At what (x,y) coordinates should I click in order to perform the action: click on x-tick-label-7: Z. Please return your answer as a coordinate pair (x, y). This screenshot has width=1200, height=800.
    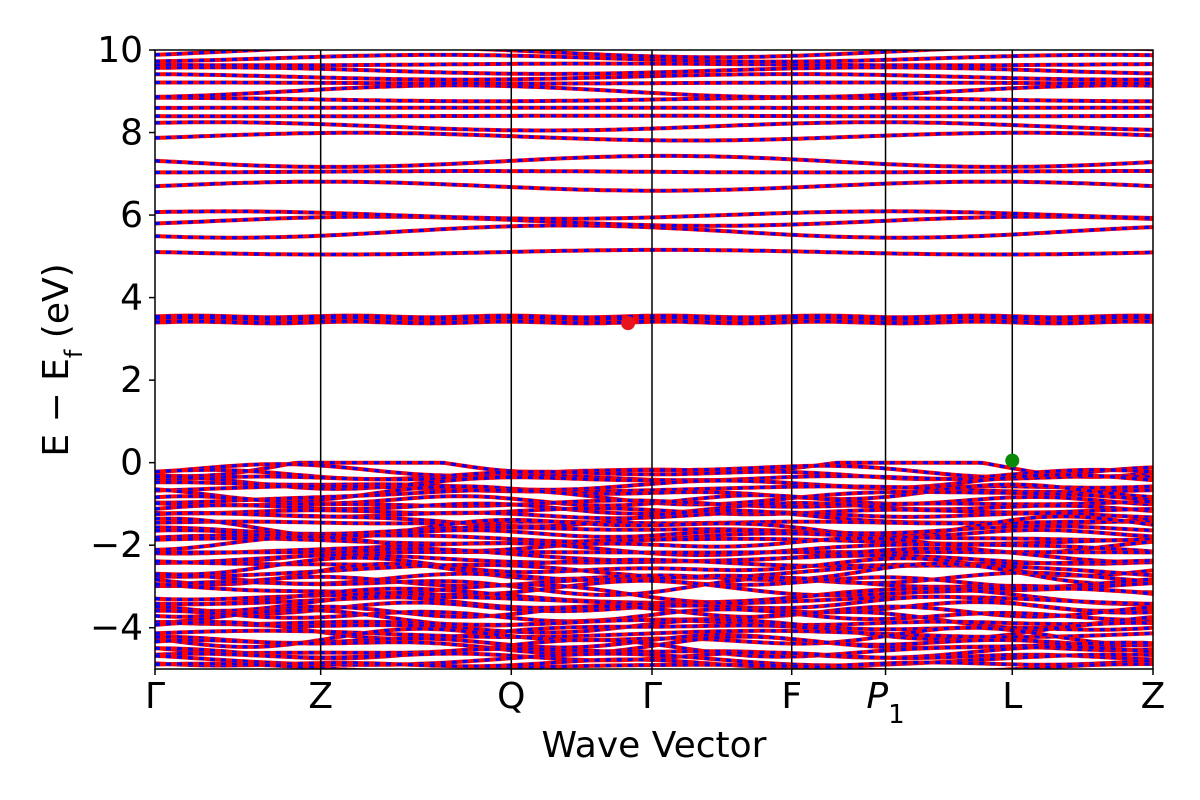
    Looking at the image, I should click on (1153, 696).